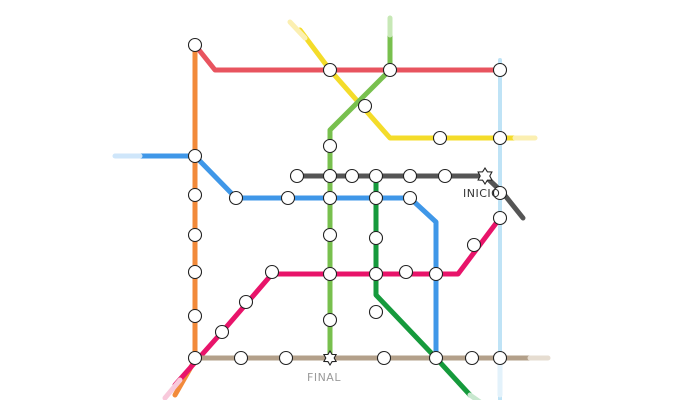  I want to click on end-label: FINAL, so click(324, 377).